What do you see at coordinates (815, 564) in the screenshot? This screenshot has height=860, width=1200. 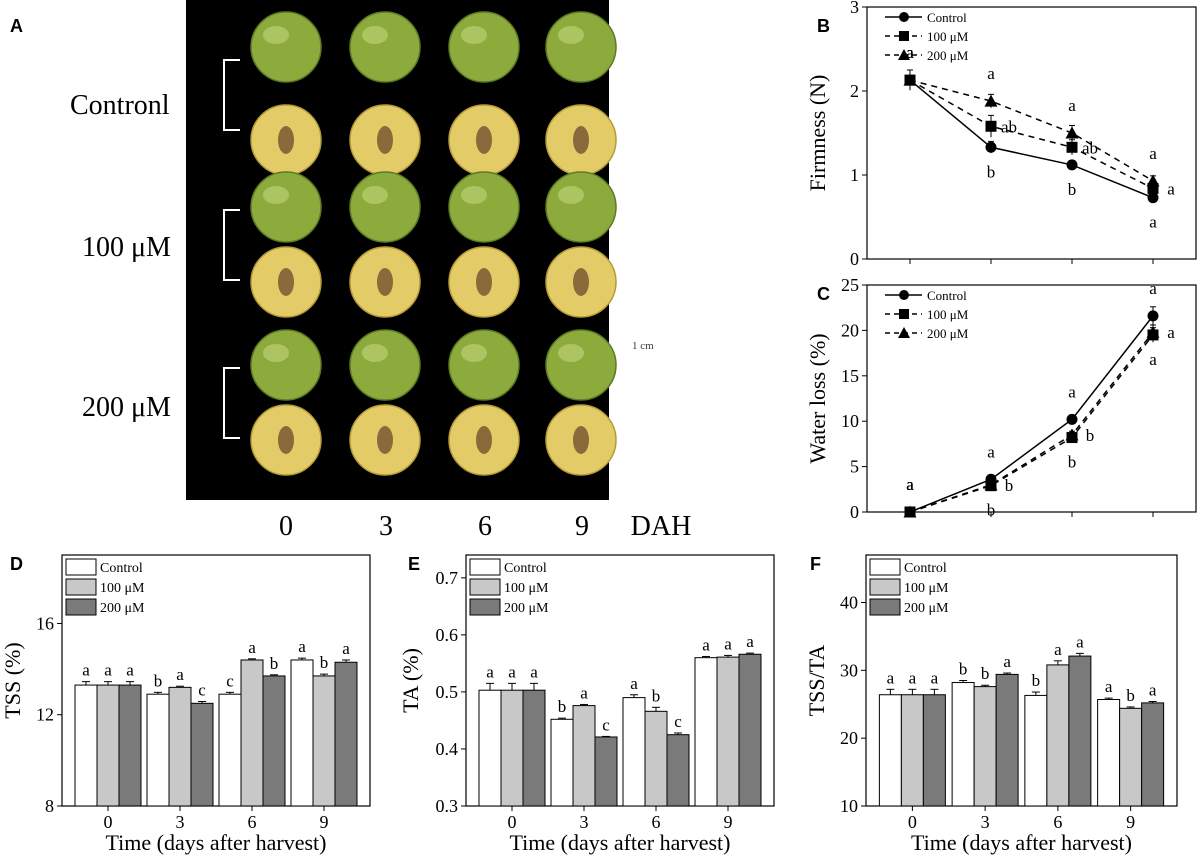 I see `panel-letter-f: F` at bounding box center [815, 564].